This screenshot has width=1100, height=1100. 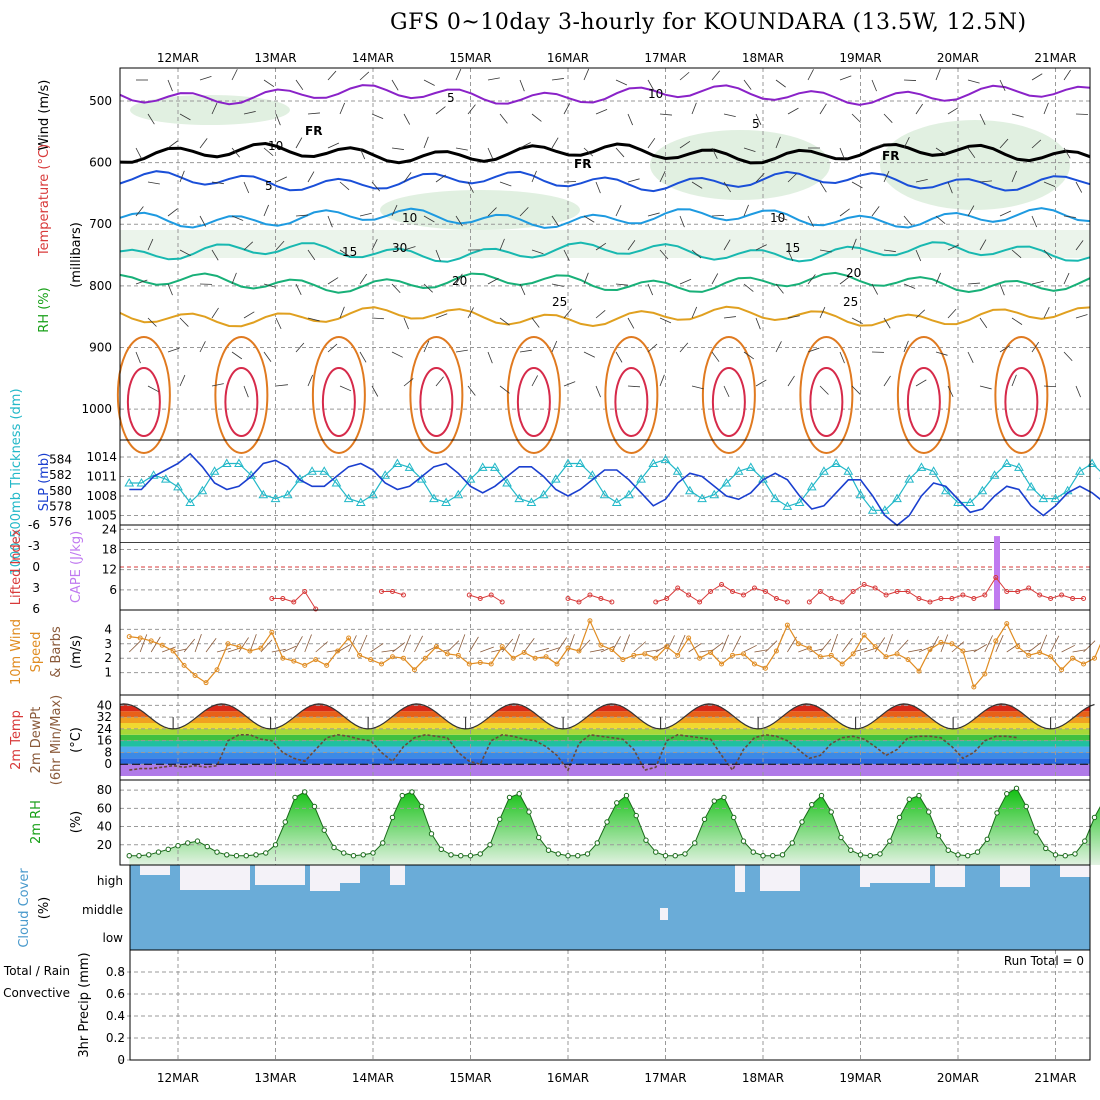 I want to click on cloud-gap, so click(x=155, y=870).